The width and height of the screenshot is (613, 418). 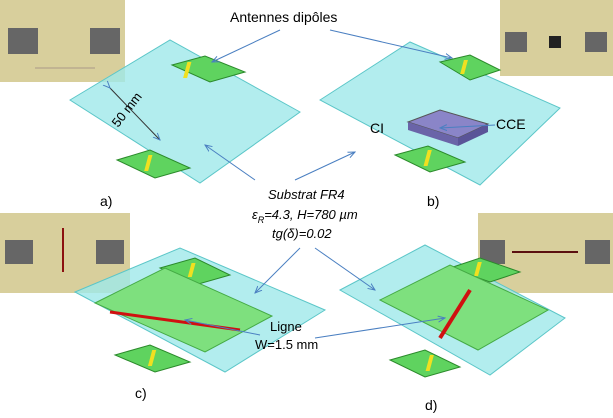 What do you see at coordinates (283, 17) in the screenshot?
I see `antennas-label: Antennes dipôles` at bounding box center [283, 17].